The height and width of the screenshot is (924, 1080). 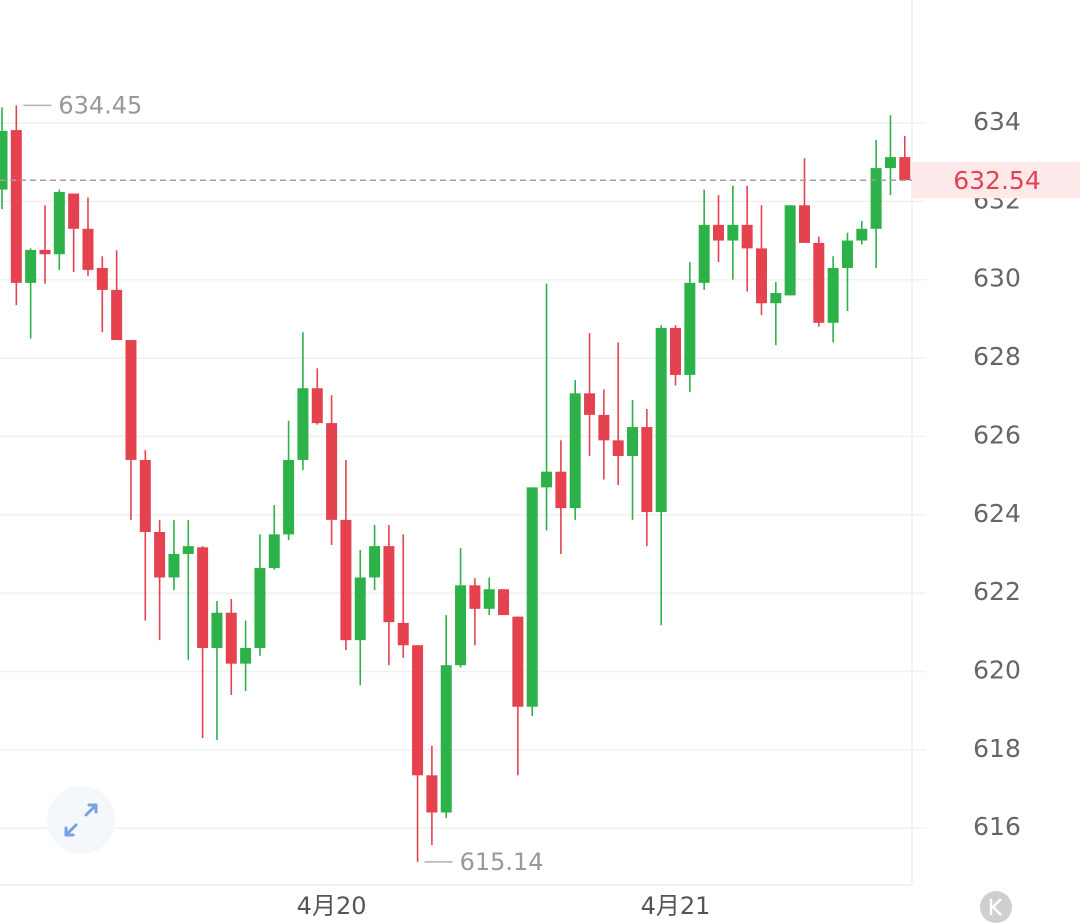 What do you see at coordinates (502, 862) in the screenshot?
I see `min-price-label: 615.14` at bounding box center [502, 862].